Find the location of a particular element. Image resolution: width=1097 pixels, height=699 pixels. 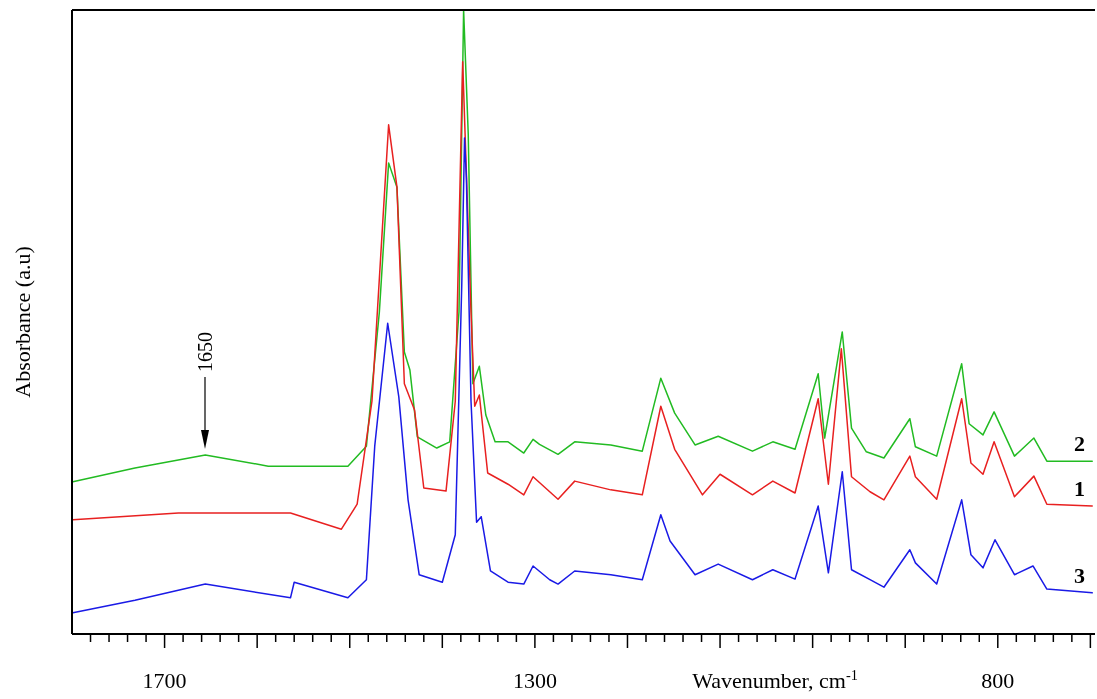

annotation: 1650 is located at coordinates (205, 352).